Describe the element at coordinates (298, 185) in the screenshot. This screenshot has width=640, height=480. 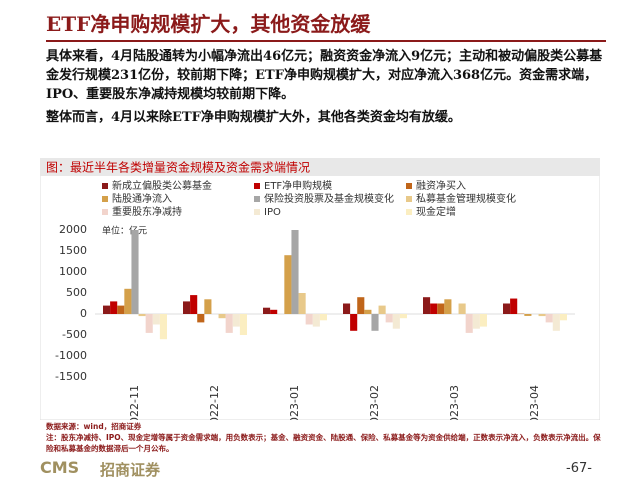
I see `legend-label: ETF净申购规模` at that location.